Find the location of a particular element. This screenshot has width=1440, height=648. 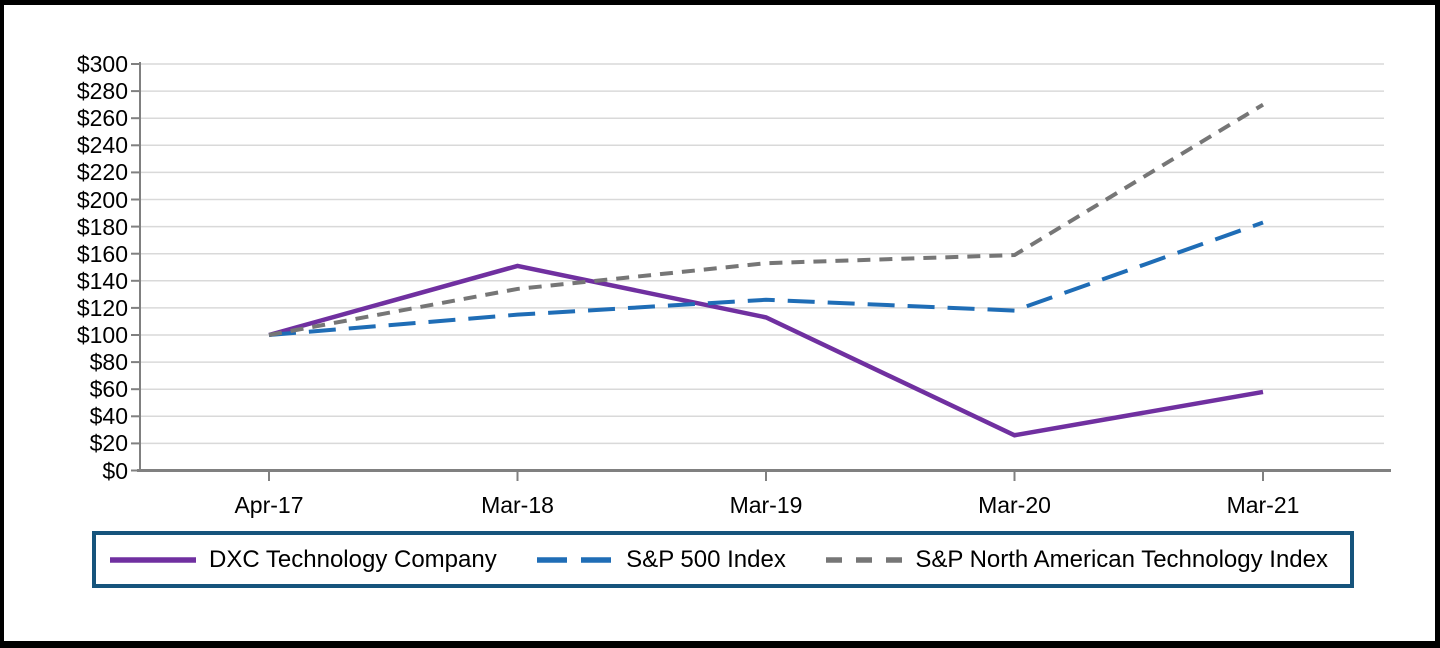

y-axis-tick-label: $120 is located at coordinates (102, 307).